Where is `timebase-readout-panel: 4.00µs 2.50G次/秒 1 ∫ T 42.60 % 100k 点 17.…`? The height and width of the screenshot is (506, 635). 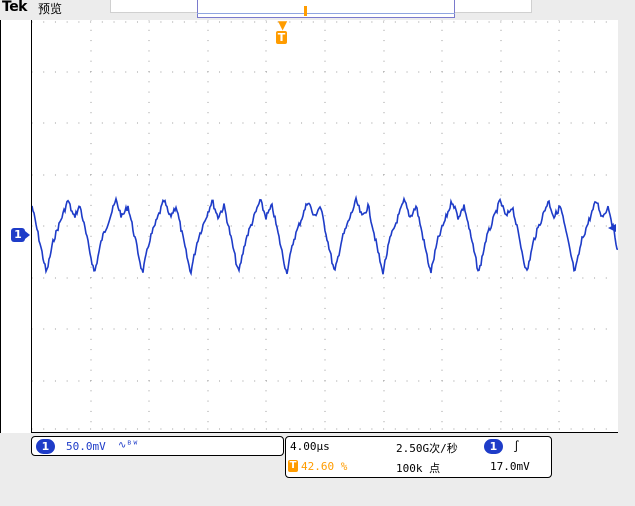
timebase-readout-panel: 4.00µs 2.50G次/秒 1 ∫ T 42.60 % 100k 点 17.… is located at coordinates (418, 457).